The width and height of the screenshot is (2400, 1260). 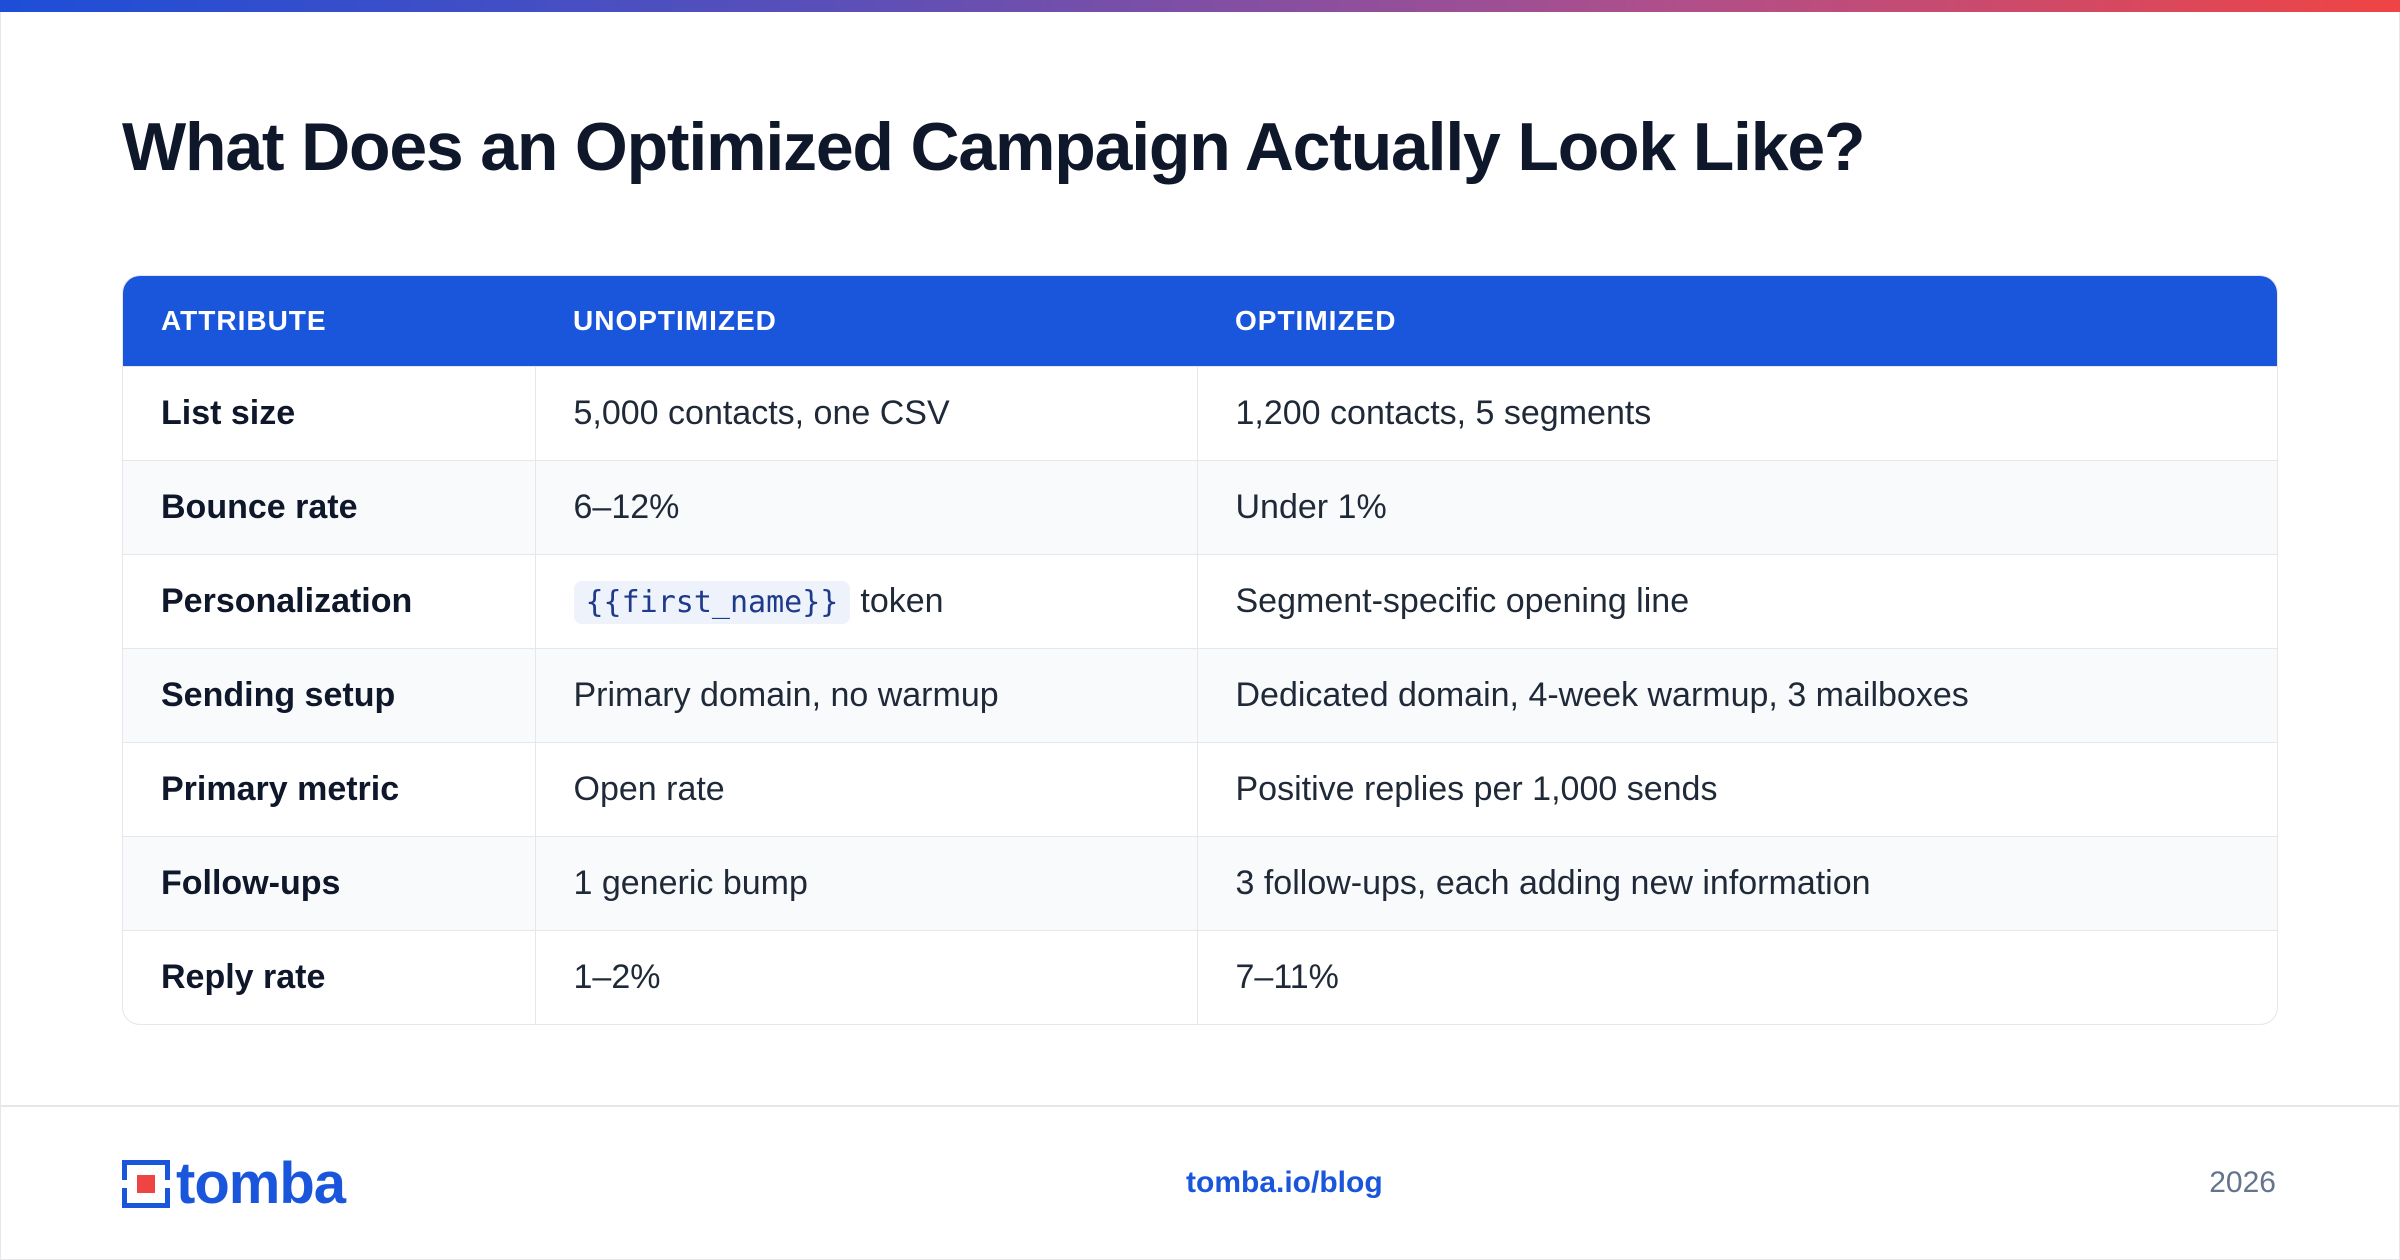 What do you see at coordinates (865, 882) in the screenshot?
I see `unoptimized-cell: 1 generic bump` at bounding box center [865, 882].